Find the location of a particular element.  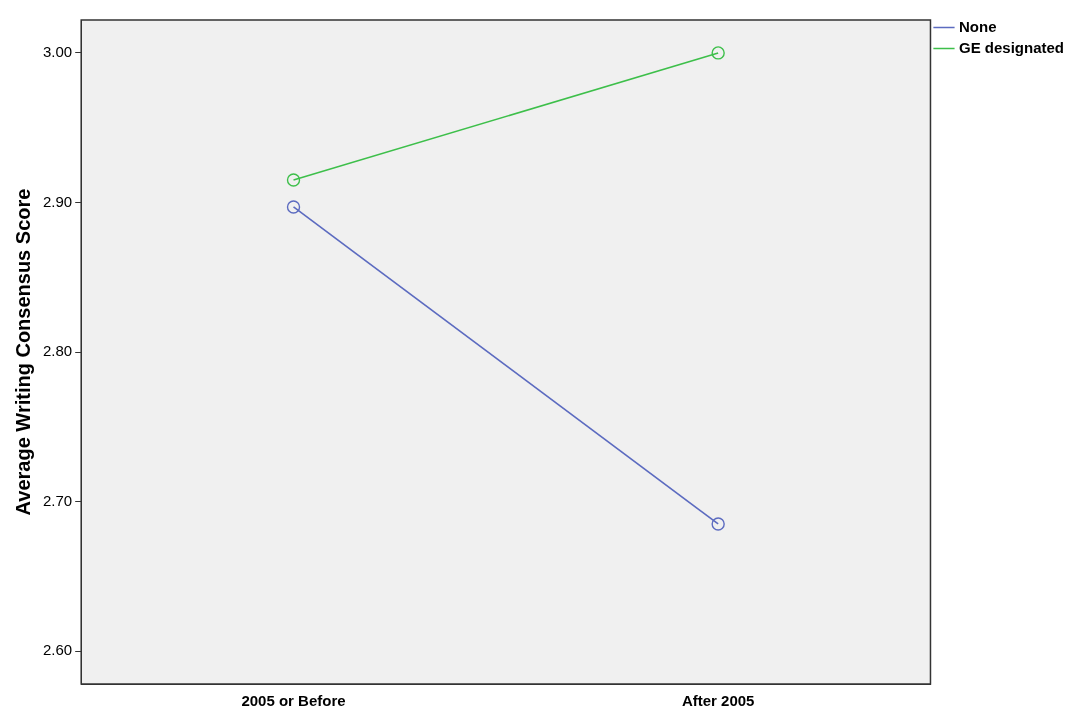

y-tick-label: 2.60 is located at coordinates (57, 650).